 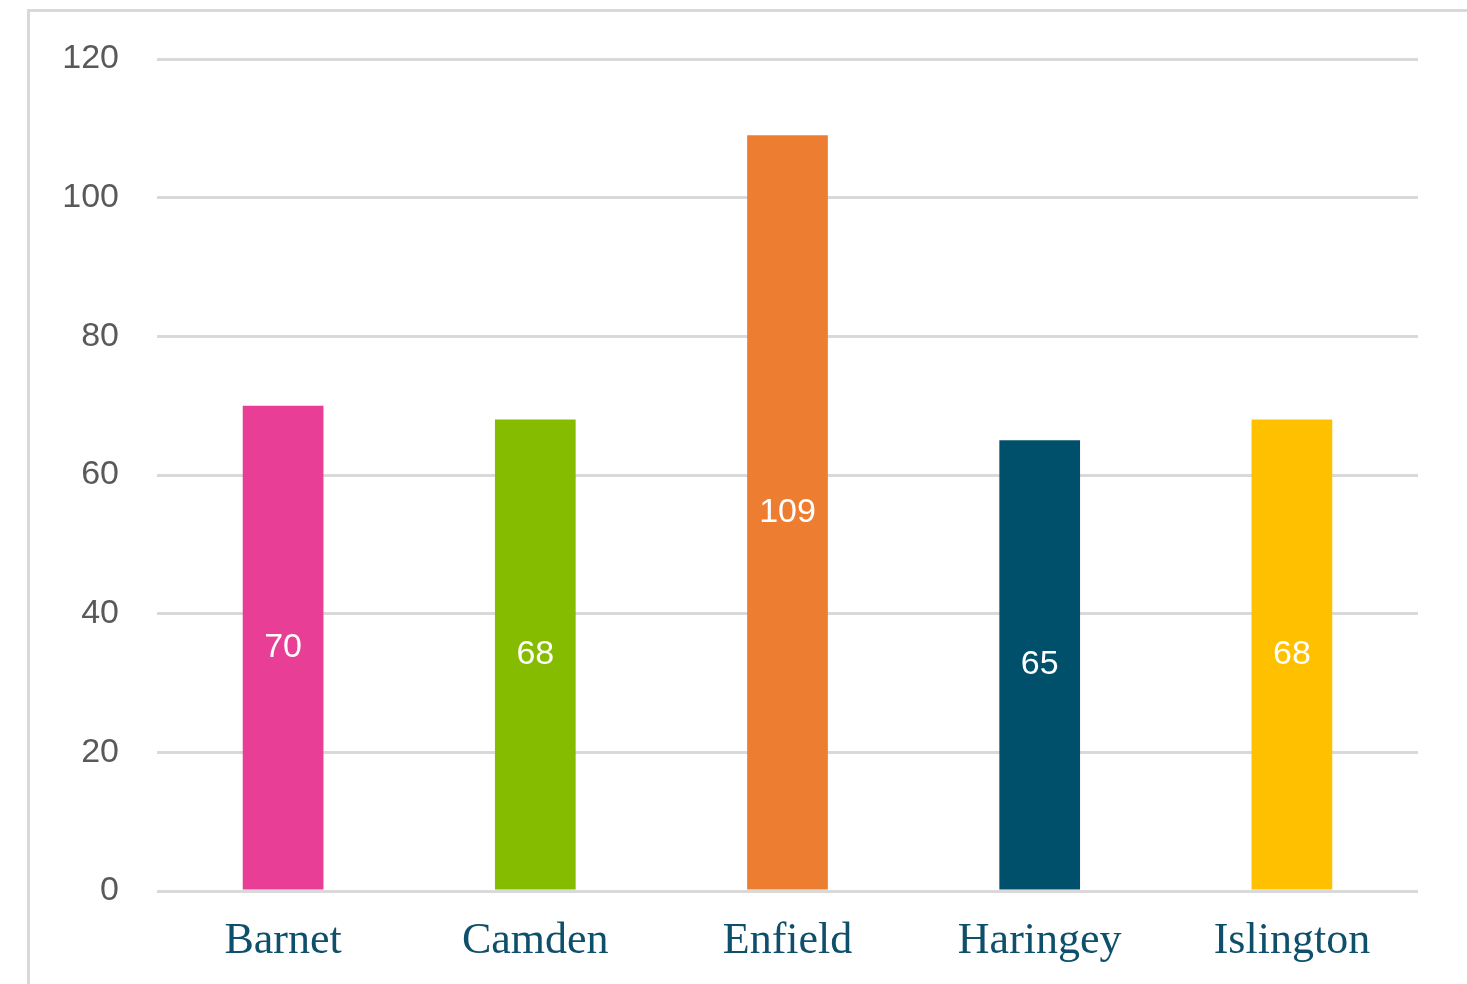 I want to click on x-tick-label: Islington, so click(x=1292, y=938).